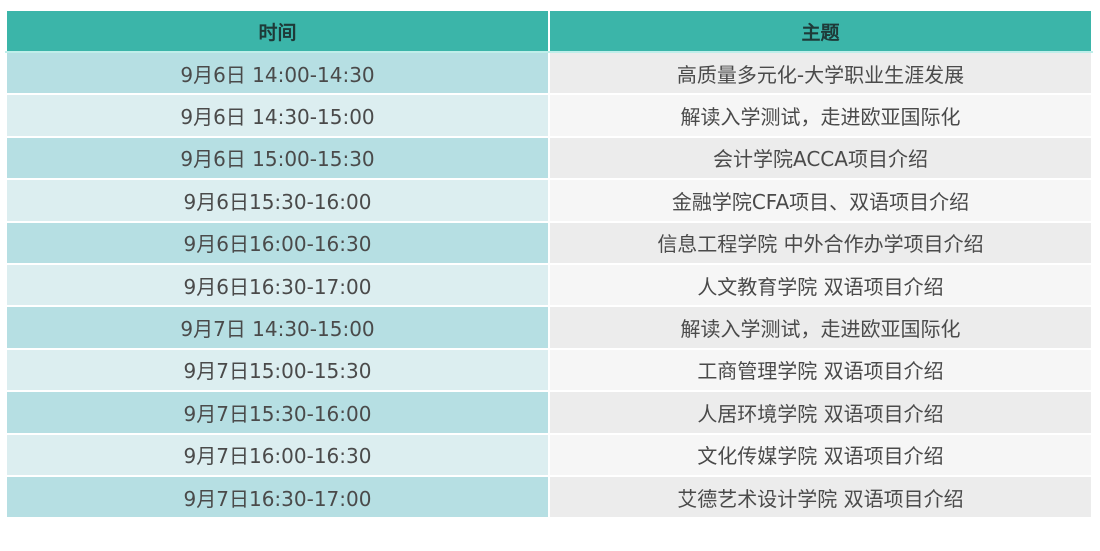 Image resolution: width=1100 pixels, height=551 pixels. Describe the element at coordinates (820, 242) in the screenshot. I see `topic-cell: 信息工程学院 中外合作办学项目介绍` at that location.